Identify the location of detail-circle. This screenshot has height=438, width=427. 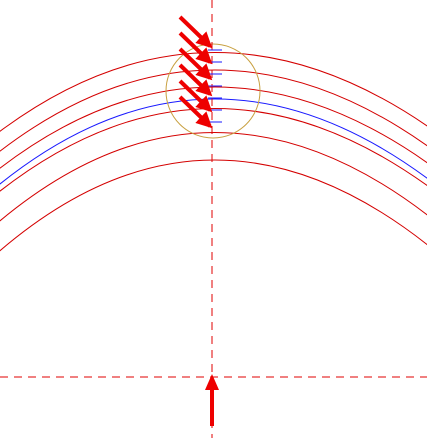
(213, 91).